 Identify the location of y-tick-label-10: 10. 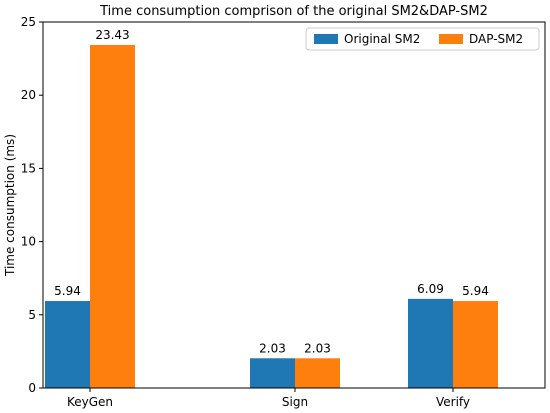
(28, 242).